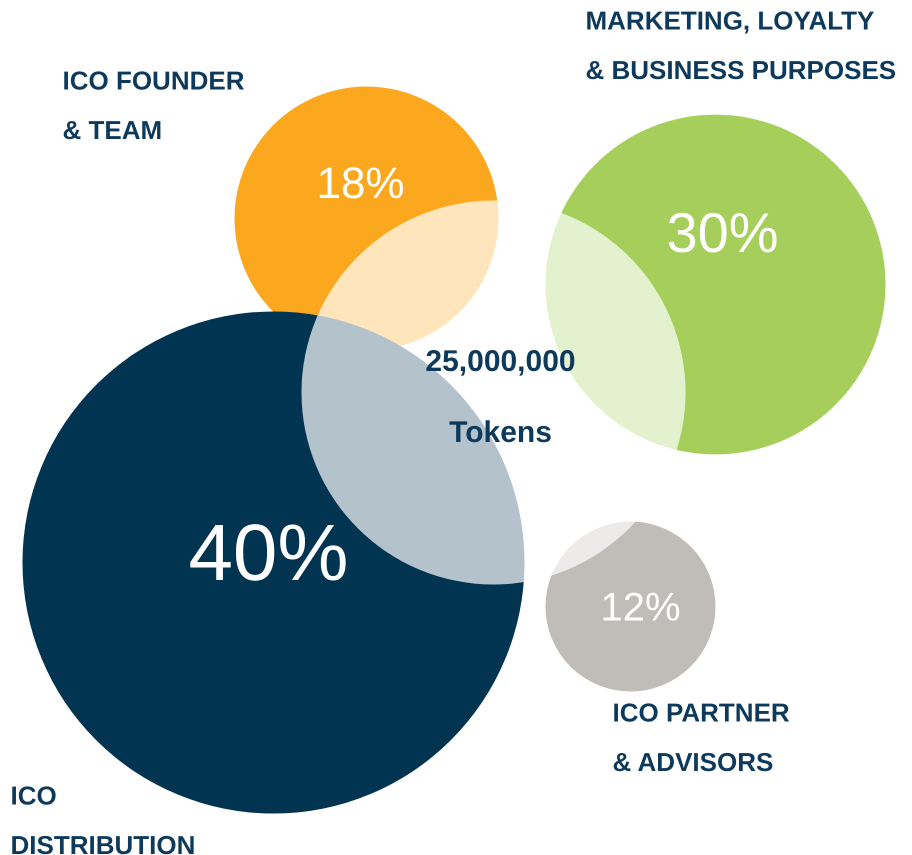 The height and width of the screenshot is (855, 912). I want to click on text: 25,000,000, so click(500, 361).